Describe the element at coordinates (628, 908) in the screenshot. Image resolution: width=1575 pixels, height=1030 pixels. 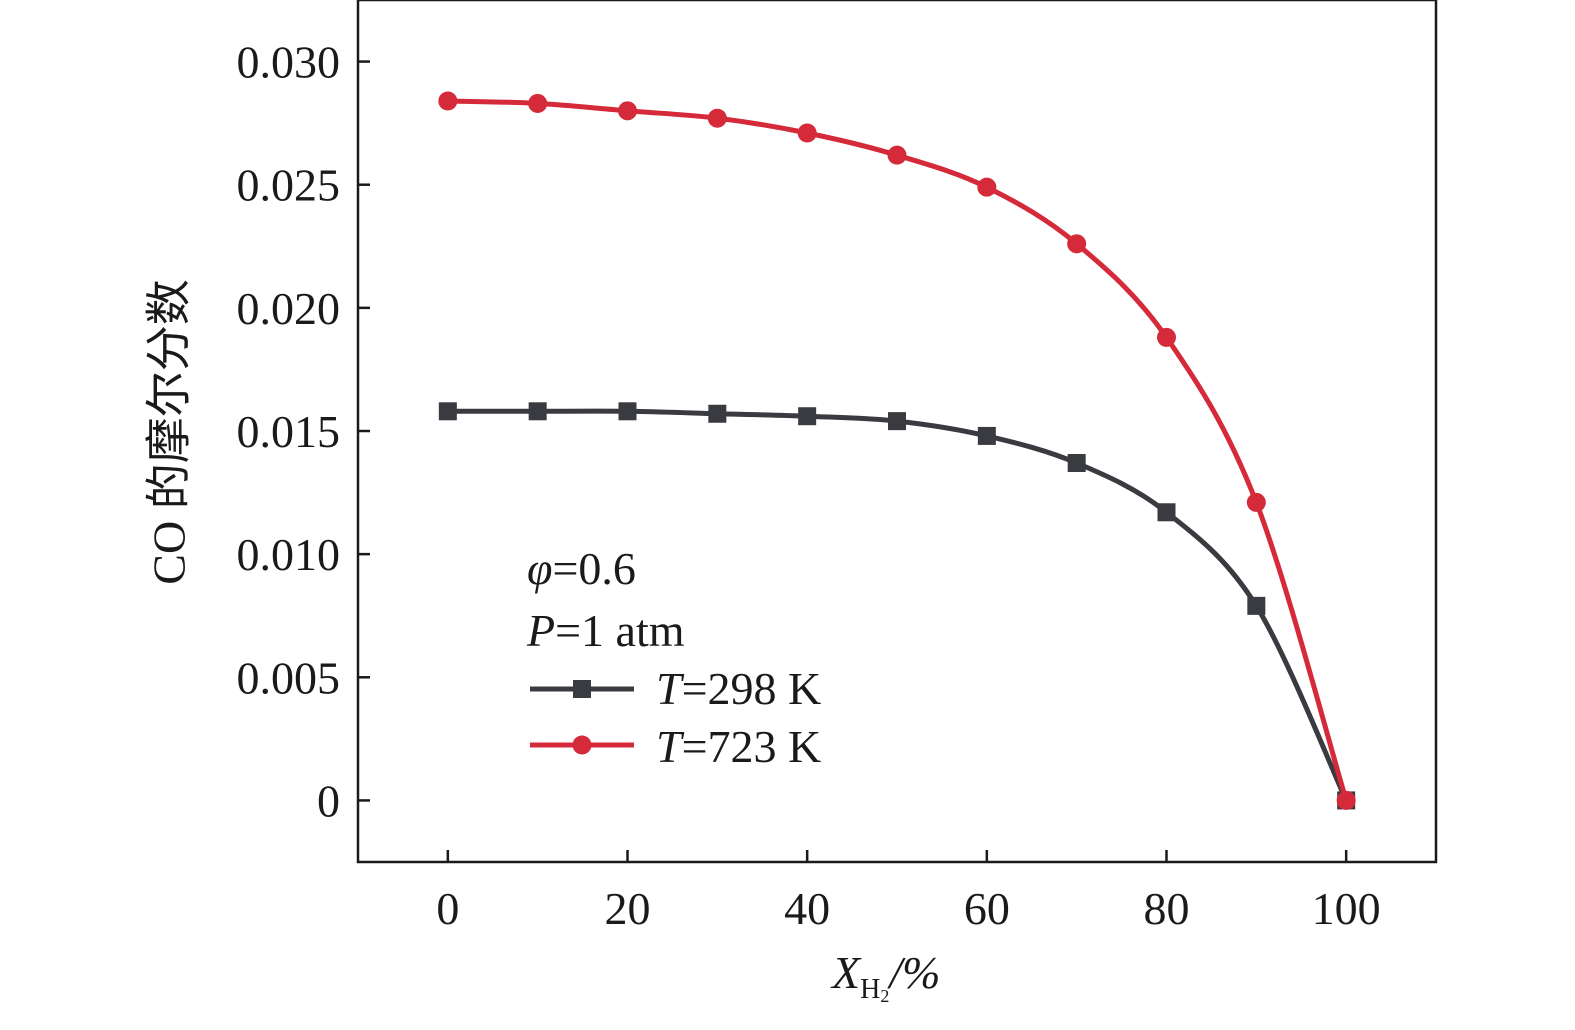
I see `x-tick-label: 20` at that location.